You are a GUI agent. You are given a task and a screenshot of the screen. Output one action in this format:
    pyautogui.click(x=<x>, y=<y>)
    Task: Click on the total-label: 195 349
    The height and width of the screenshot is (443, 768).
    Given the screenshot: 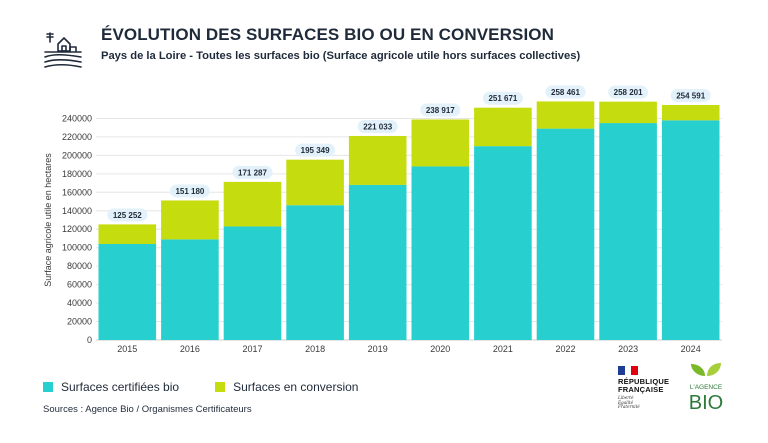 What is the action you would take?
    pyautogui.click(x=315, y=150)
    